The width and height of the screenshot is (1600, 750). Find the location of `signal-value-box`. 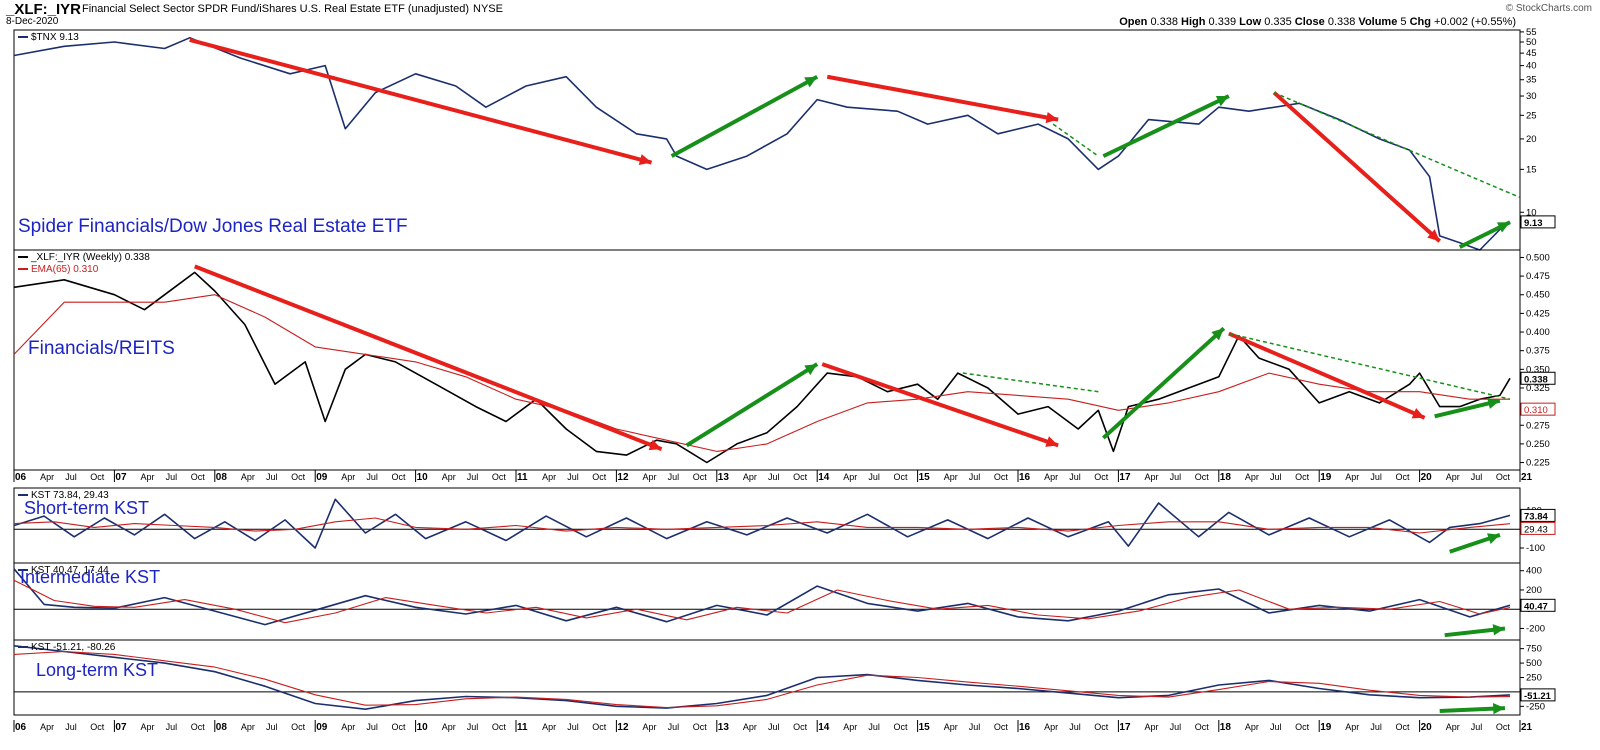

signal-value-box is located at coordinates (1538, 528).